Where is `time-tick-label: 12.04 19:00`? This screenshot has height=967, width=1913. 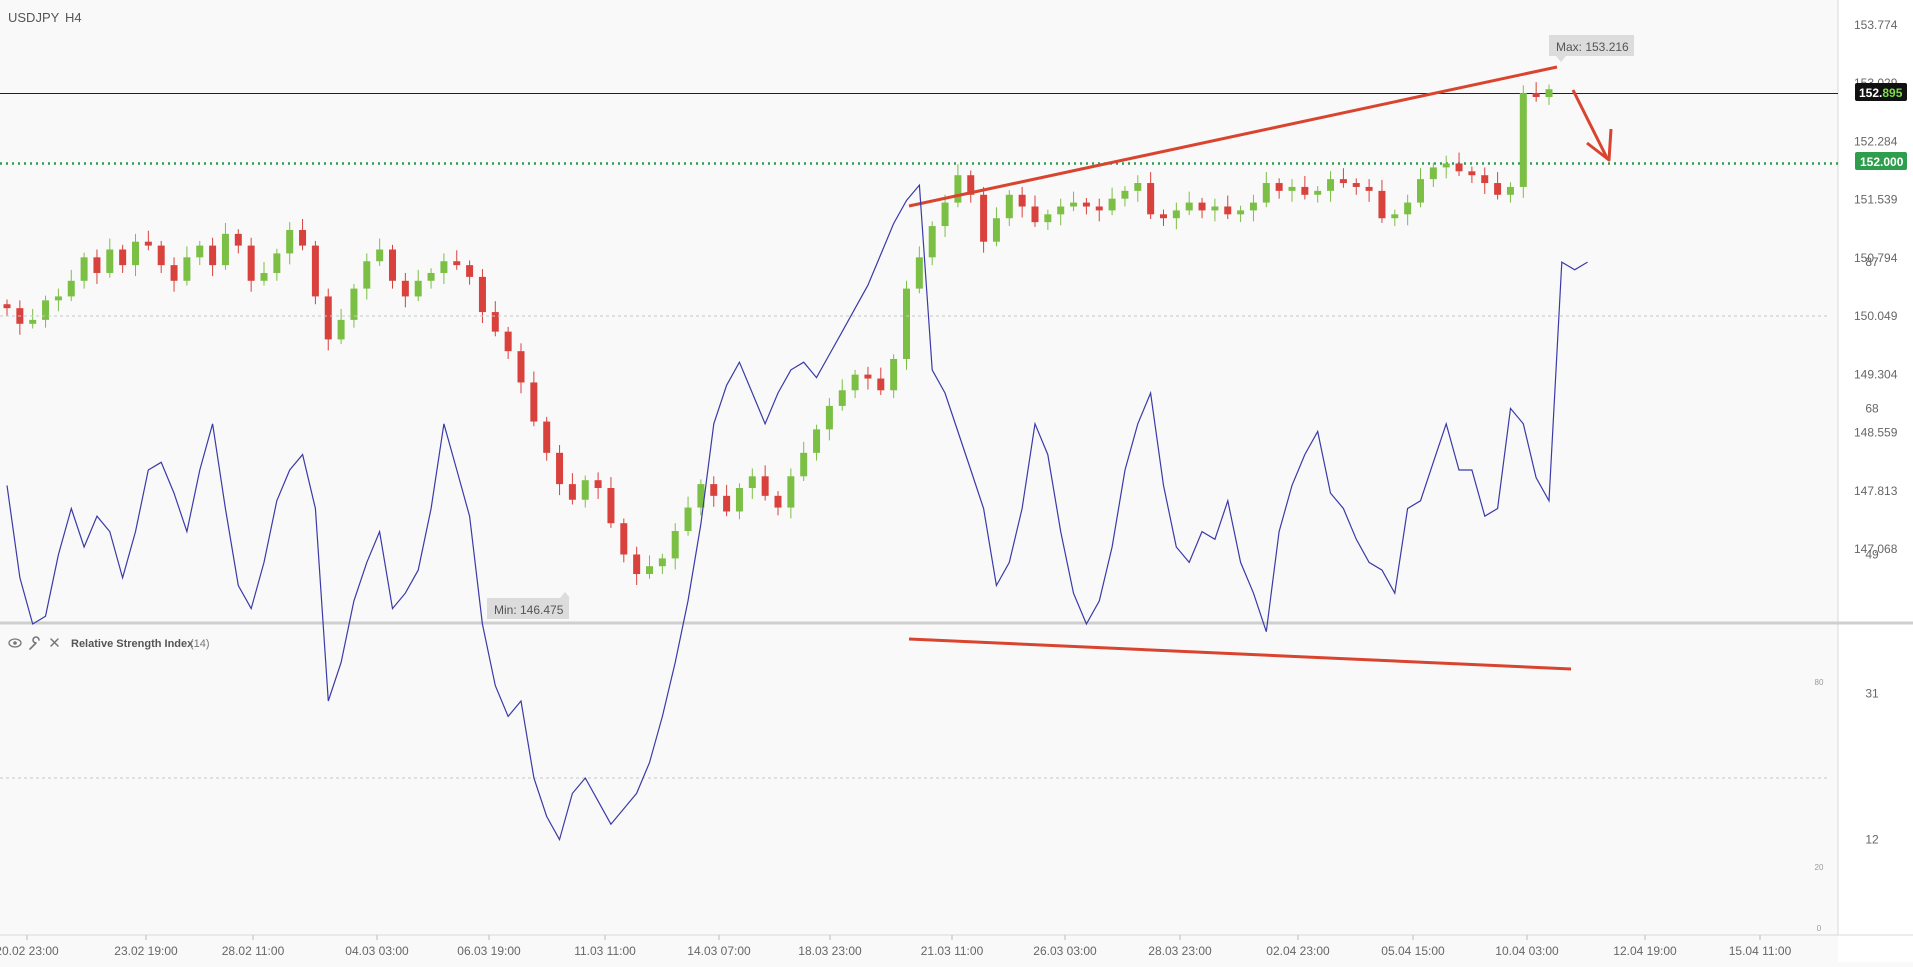
time-tick-label: 12.04 19:00 is located at coordinates (1645, 951).